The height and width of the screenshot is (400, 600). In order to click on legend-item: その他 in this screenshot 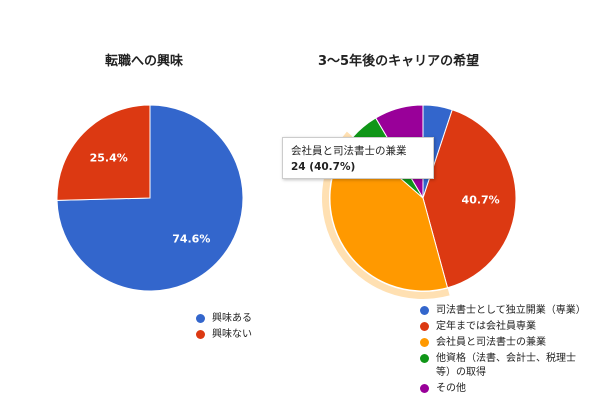, I will do `click(505, 389)`.